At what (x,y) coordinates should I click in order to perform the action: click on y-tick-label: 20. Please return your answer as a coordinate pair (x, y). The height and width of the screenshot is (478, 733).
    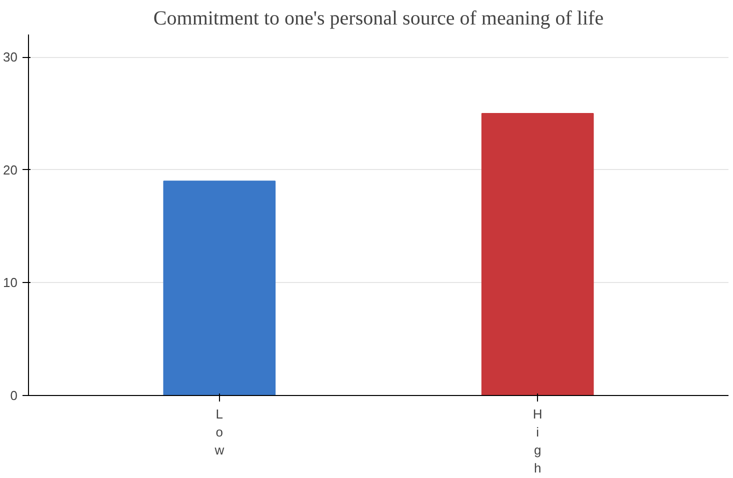
    Looking at the image, I should click on (10, 170).